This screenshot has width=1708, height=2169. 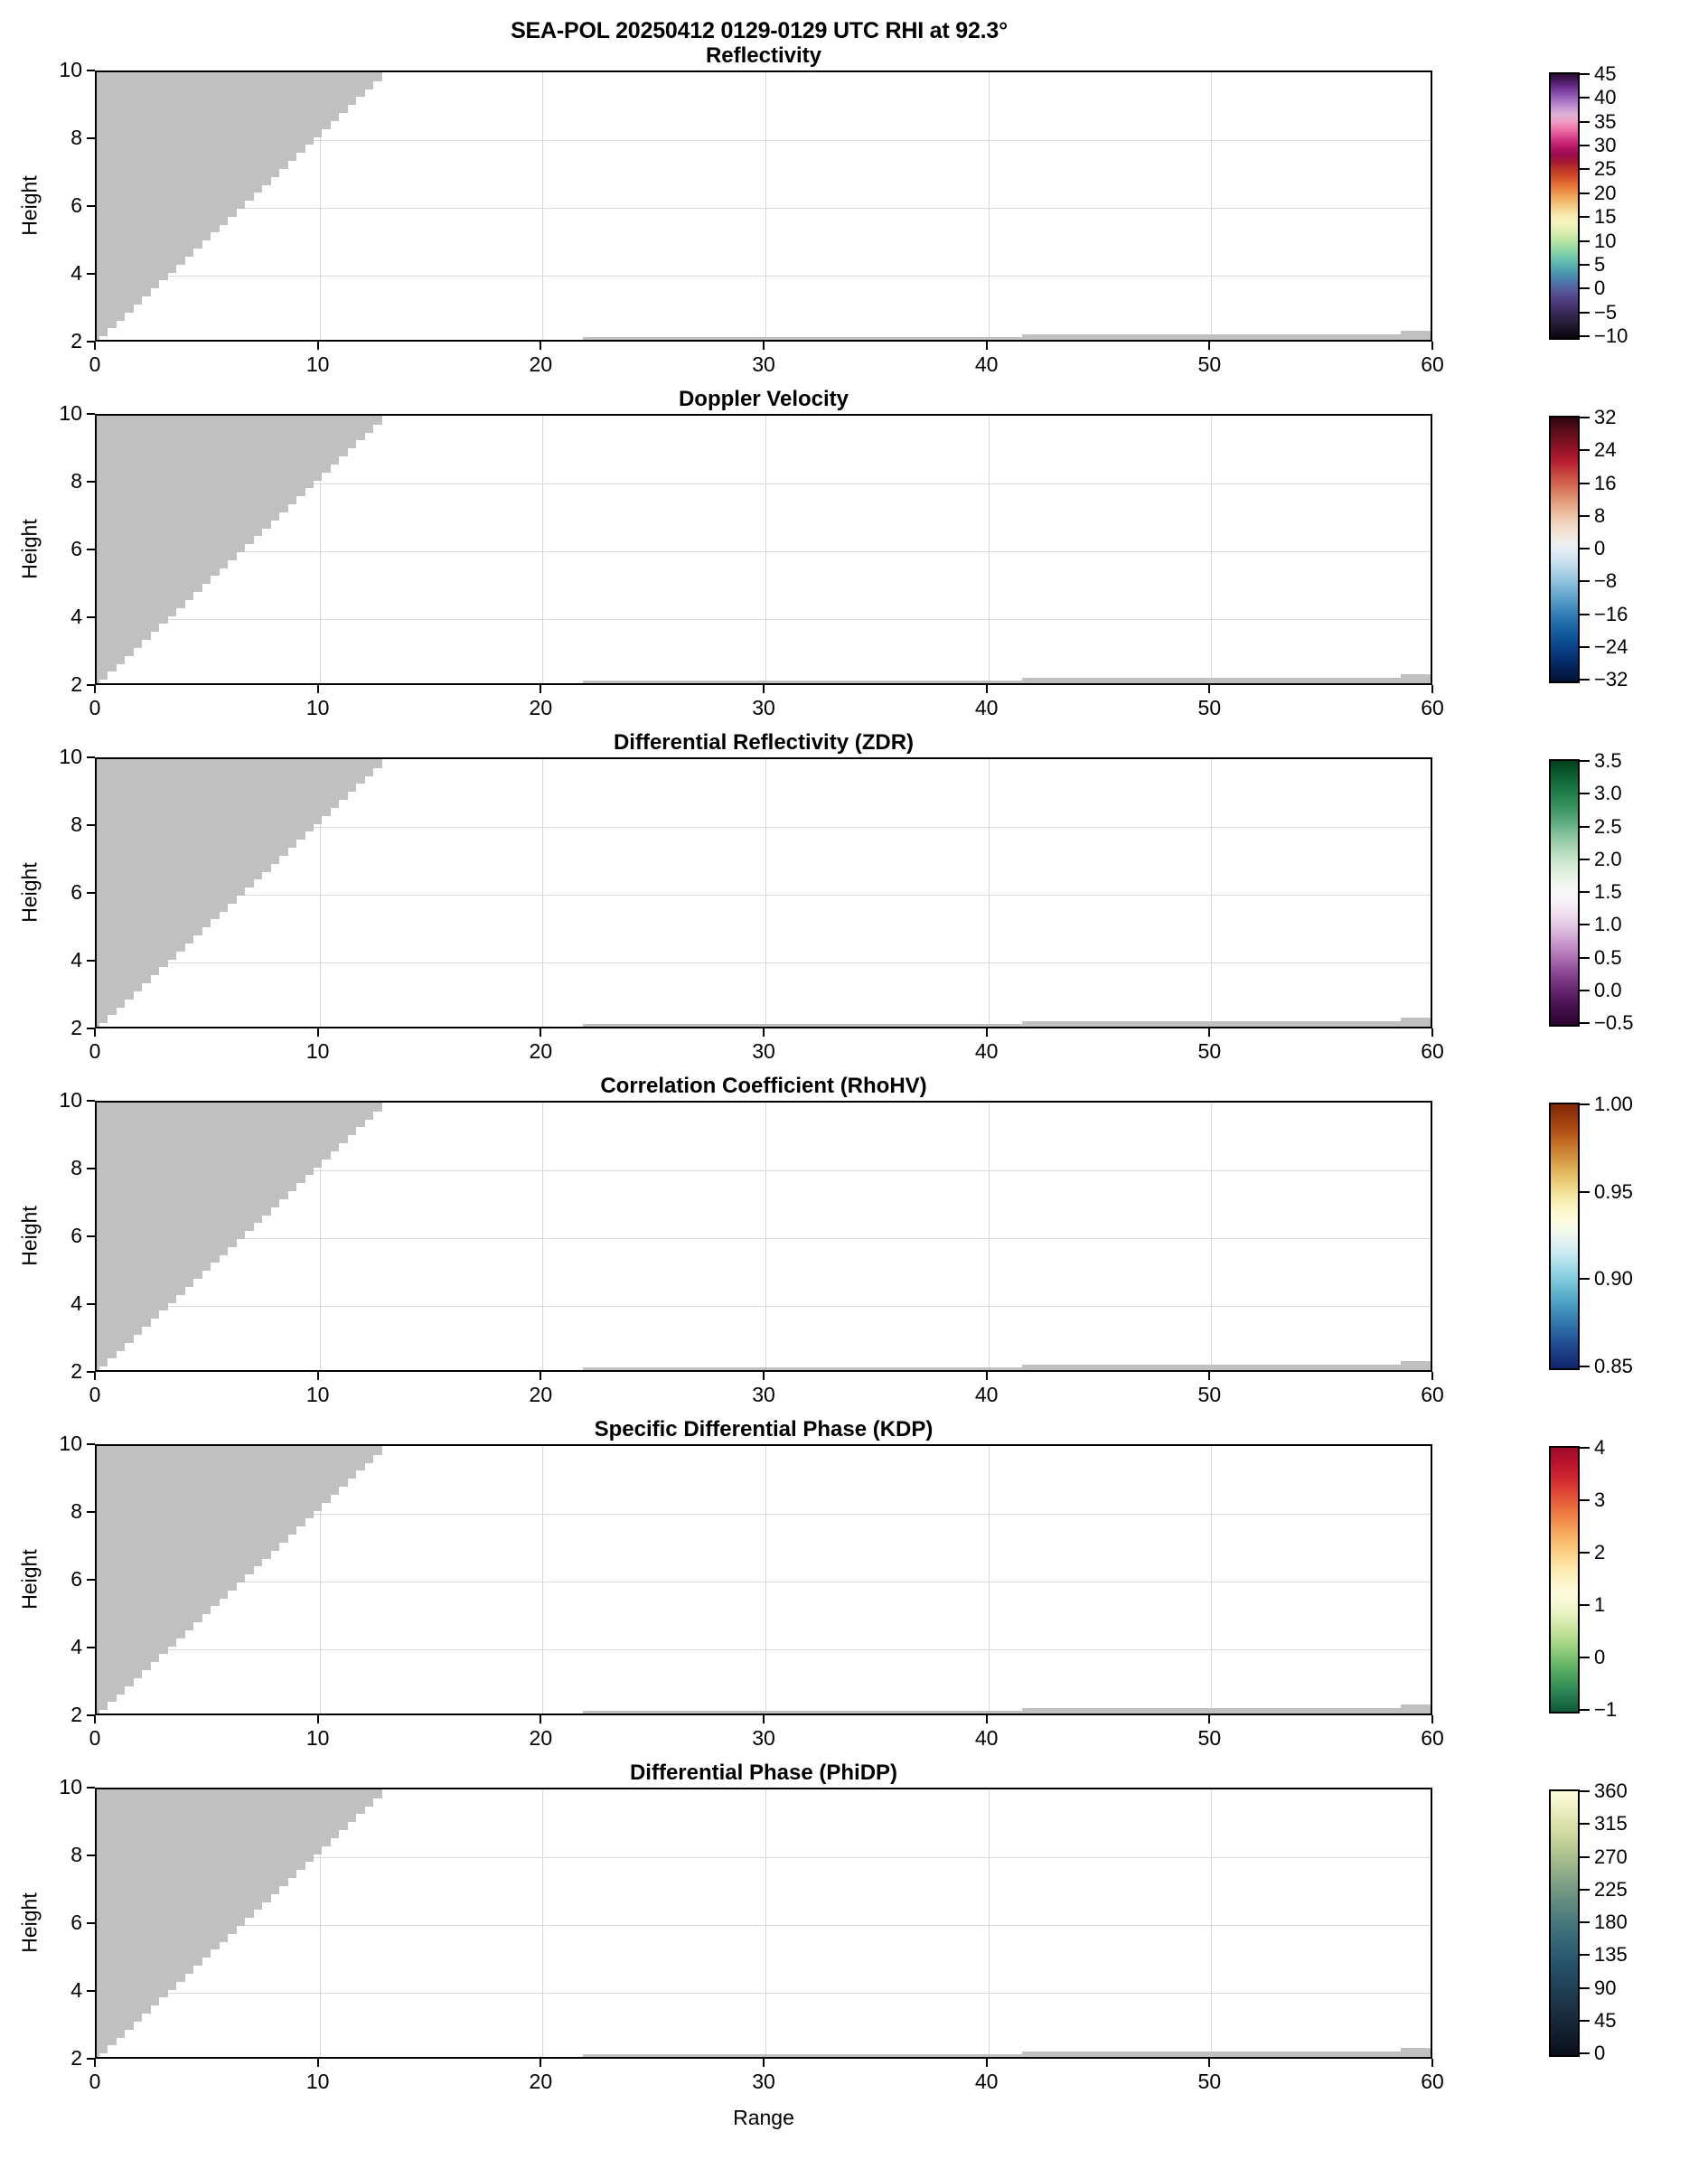 I want to click on colorbar-label: dBZ, so click(x=1706, y=207).